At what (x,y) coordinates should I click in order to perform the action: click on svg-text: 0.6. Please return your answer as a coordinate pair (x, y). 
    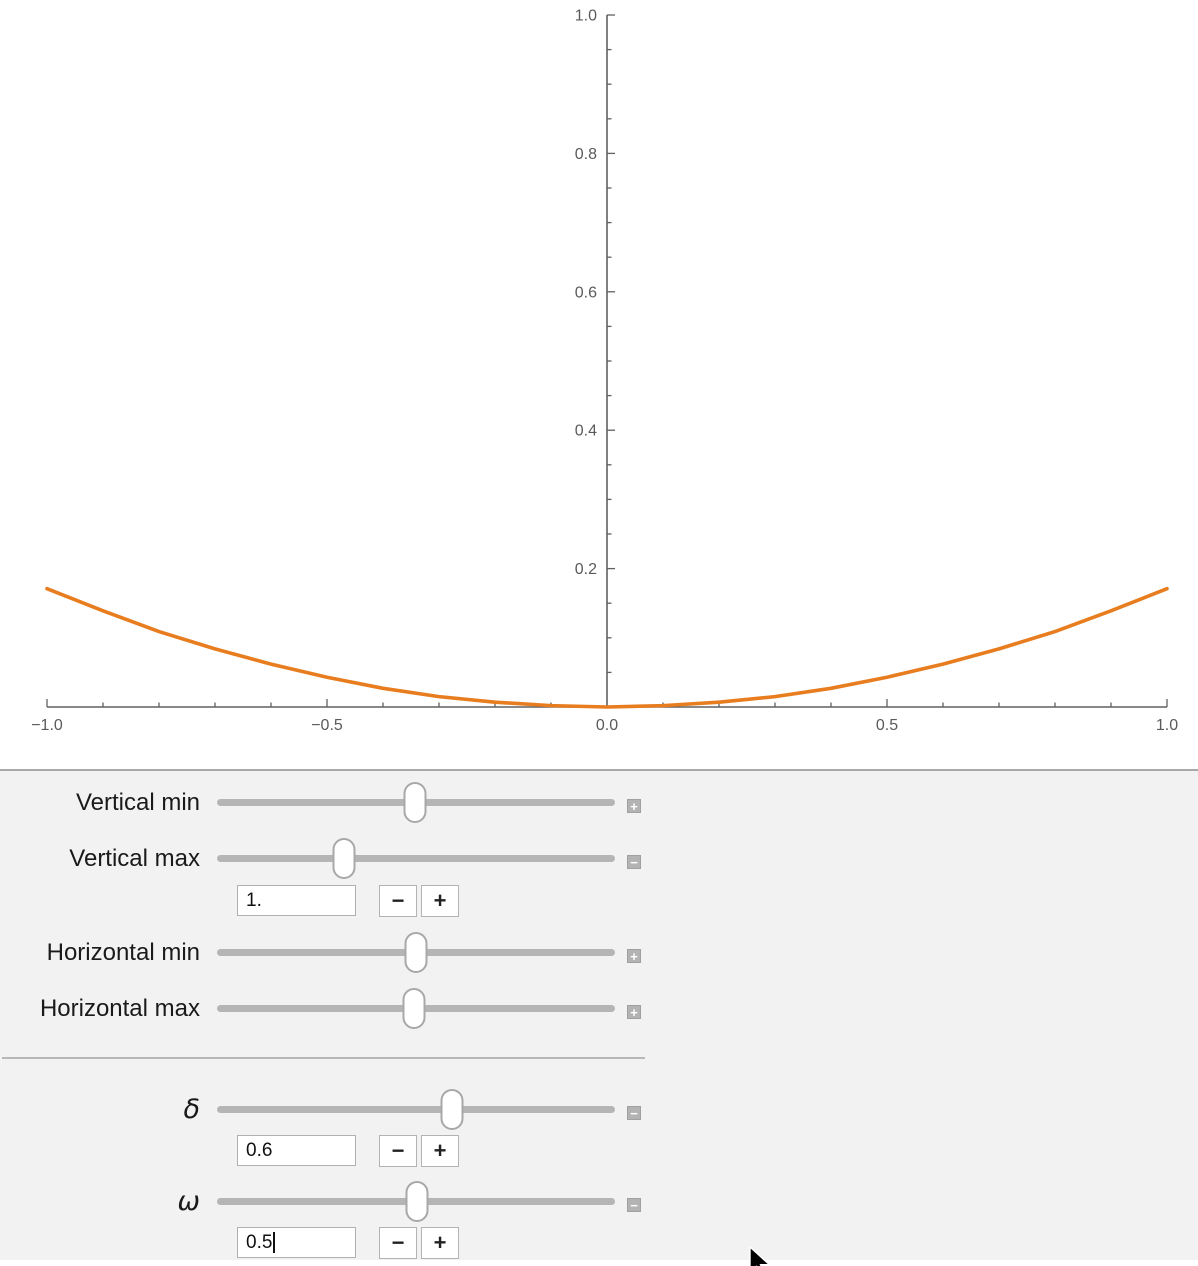
    Looking at the image, I should click on (586, 292).